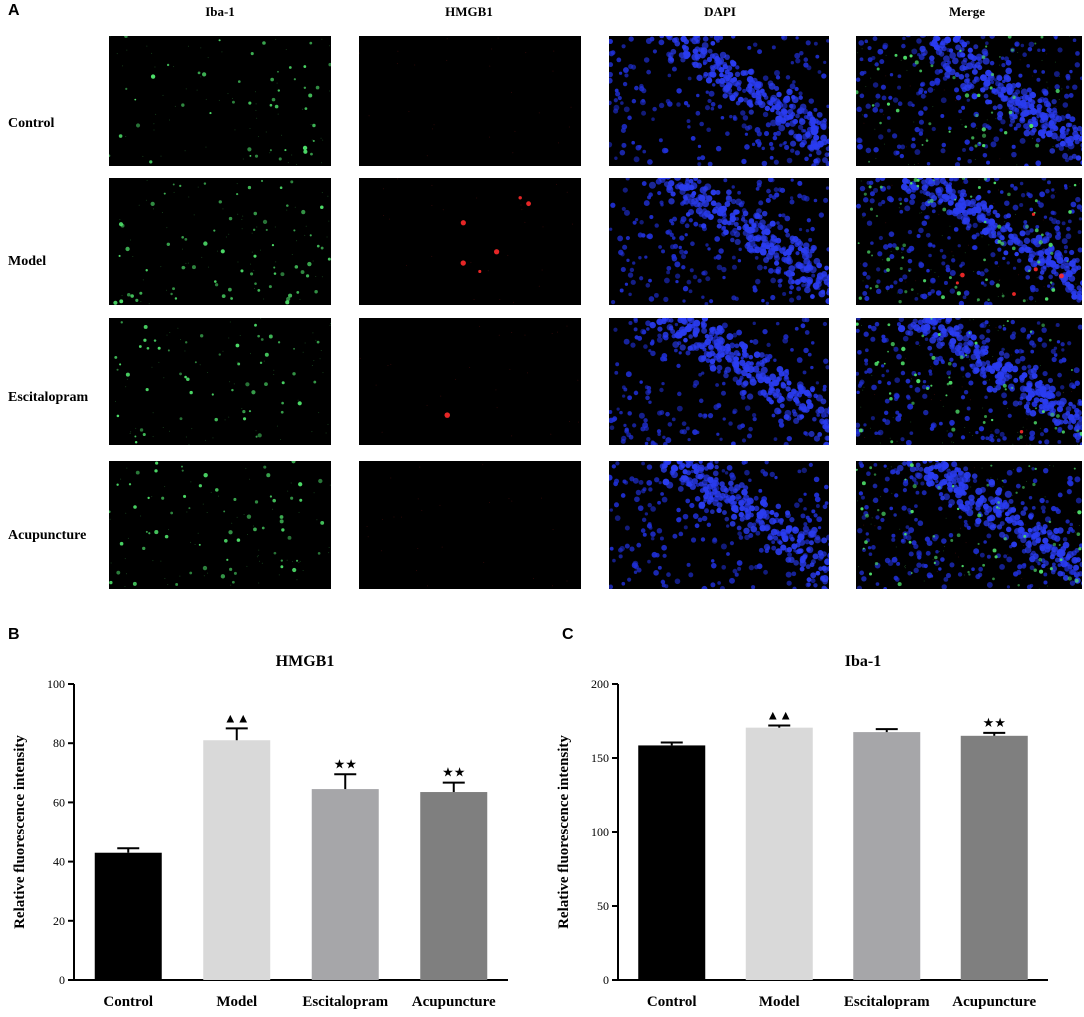  Describe the element at coordinates (568, 634) in the screenshot. I see `panel-letter-c: C` at that location.